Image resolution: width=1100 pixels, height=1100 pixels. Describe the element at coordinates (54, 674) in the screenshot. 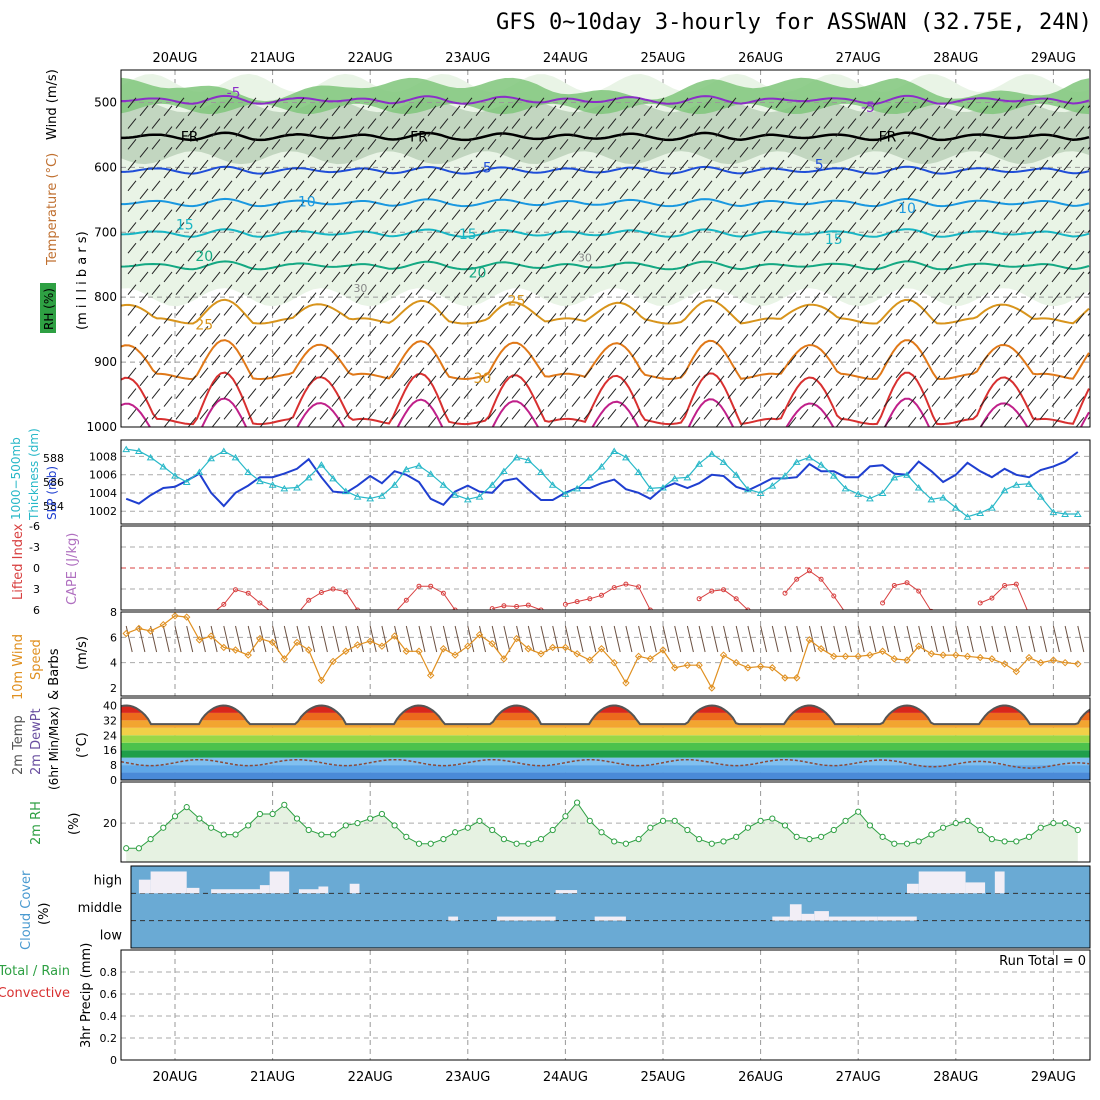

I see `wind10-barbs-label: & Barbs` at that location.